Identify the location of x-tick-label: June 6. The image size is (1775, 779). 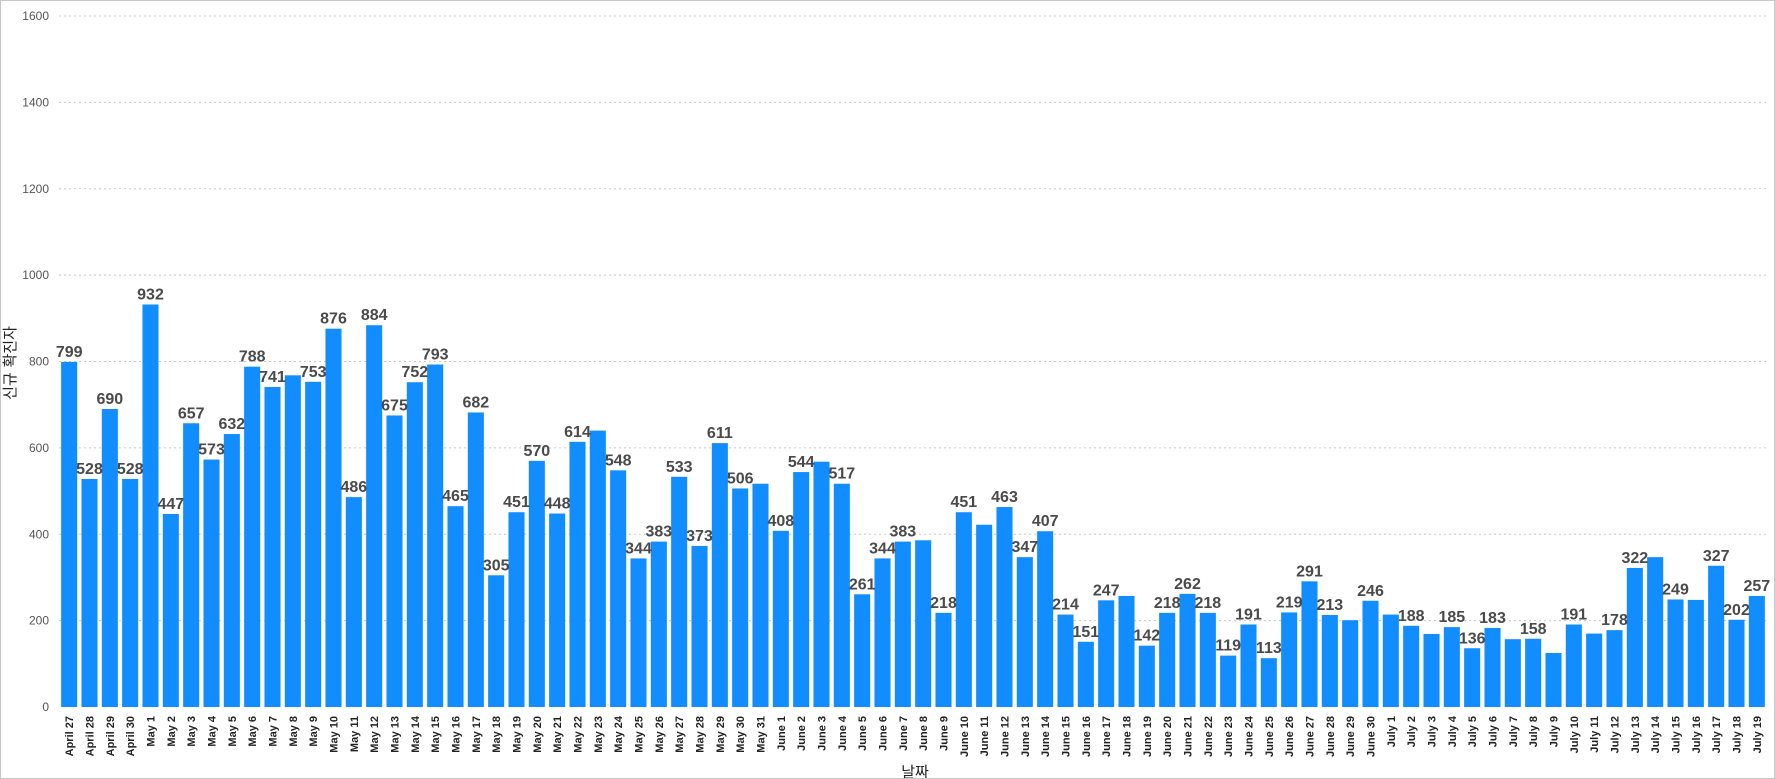
(884, 733).